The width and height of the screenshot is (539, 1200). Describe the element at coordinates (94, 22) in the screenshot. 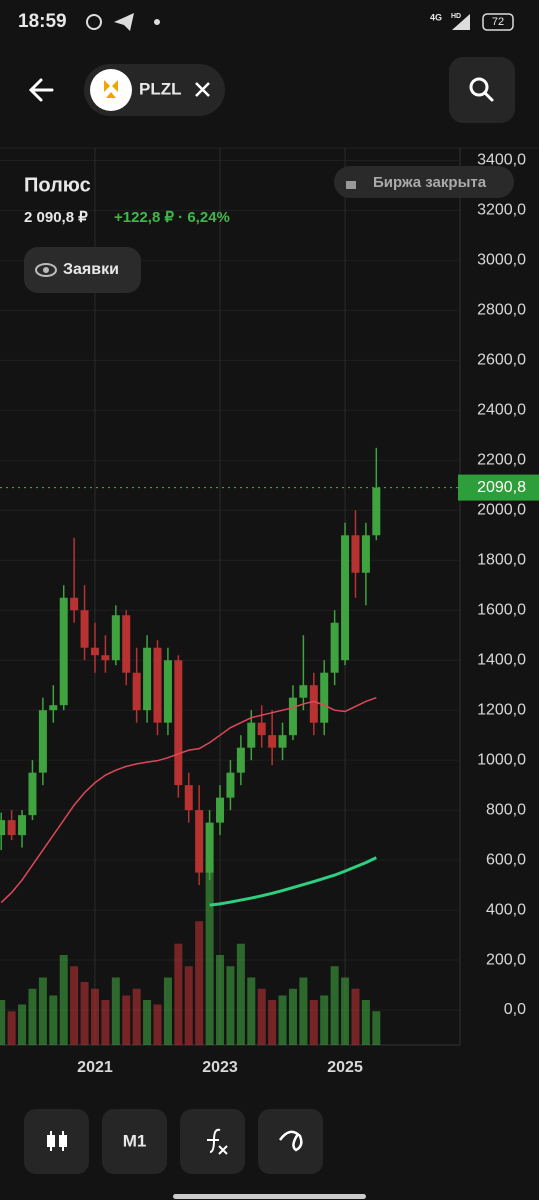

I see `alarm-icon` at that location.